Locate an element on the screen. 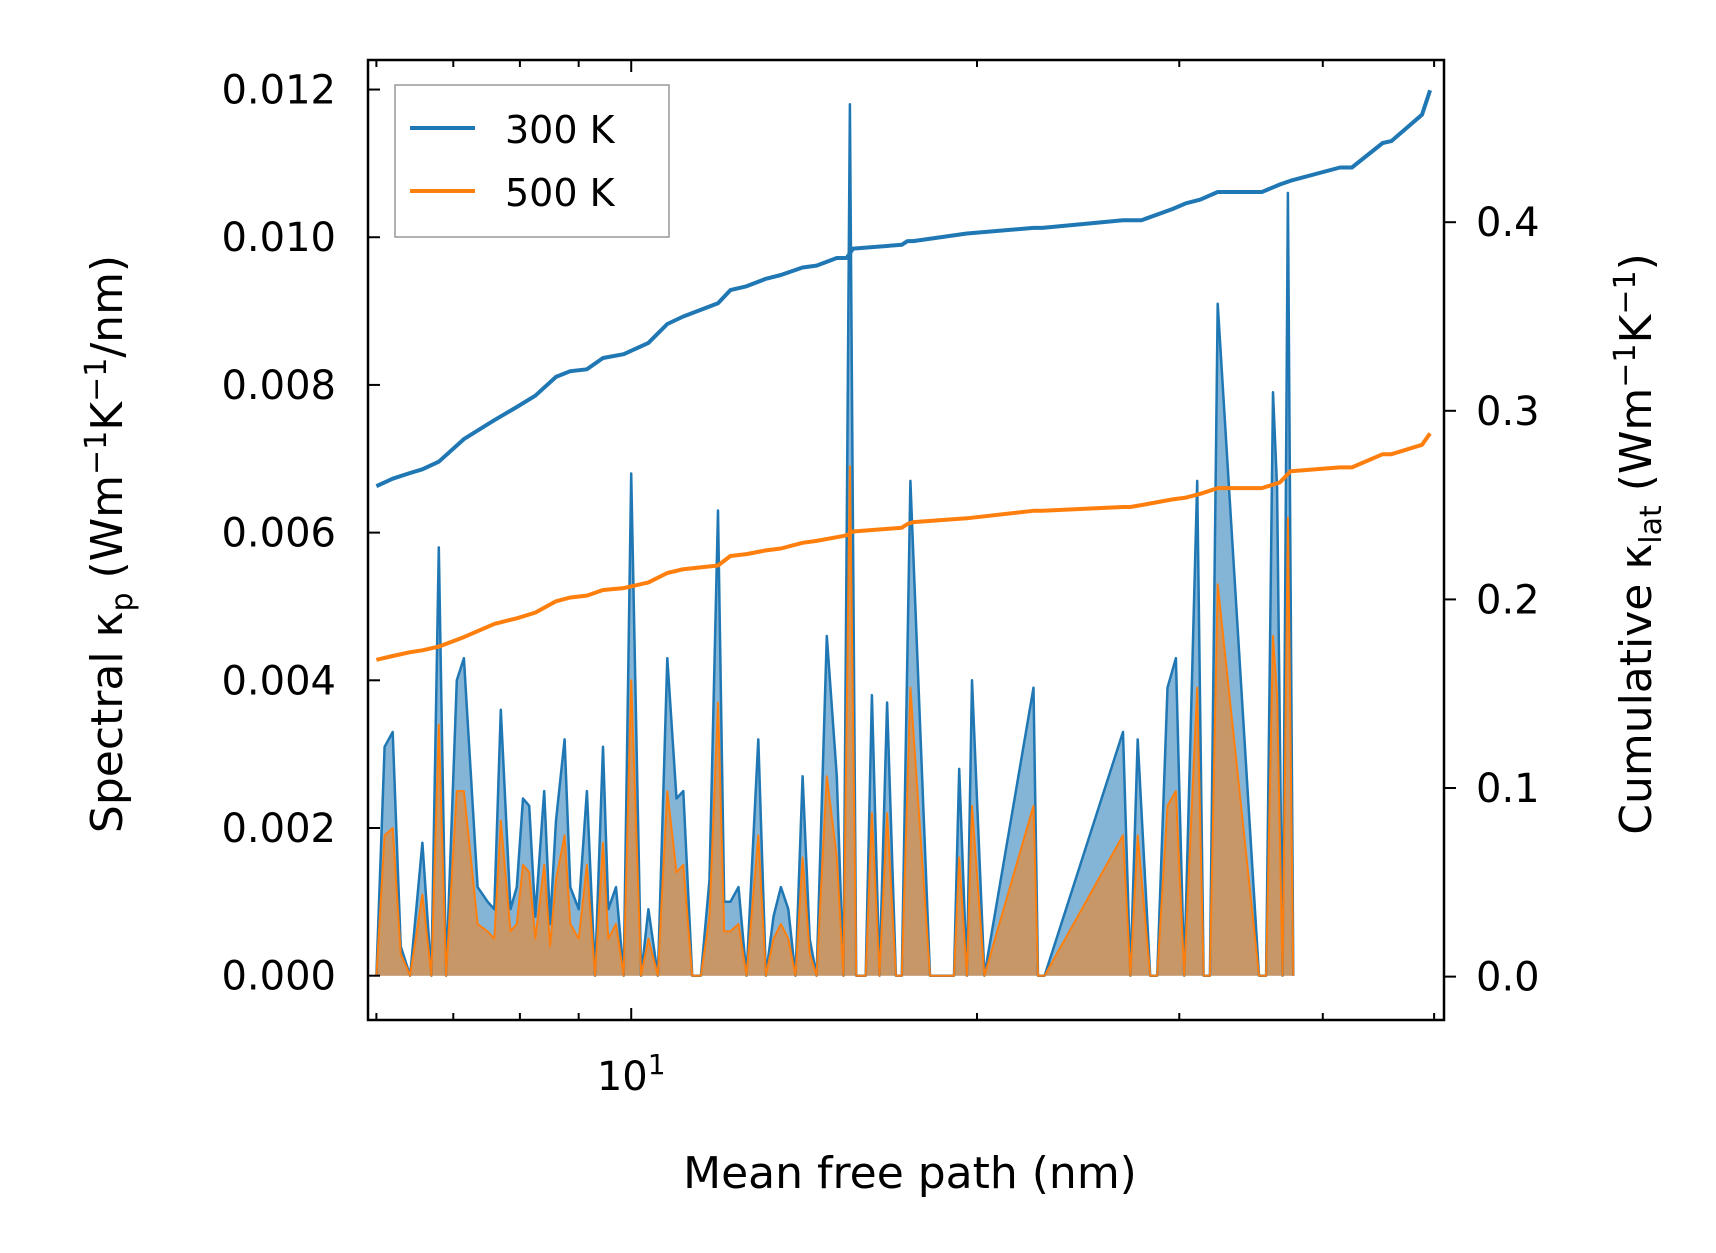 The image size is (1716, 1253). x-axis-label: Mean free path (nm) is located at coordinates (910, 1173).